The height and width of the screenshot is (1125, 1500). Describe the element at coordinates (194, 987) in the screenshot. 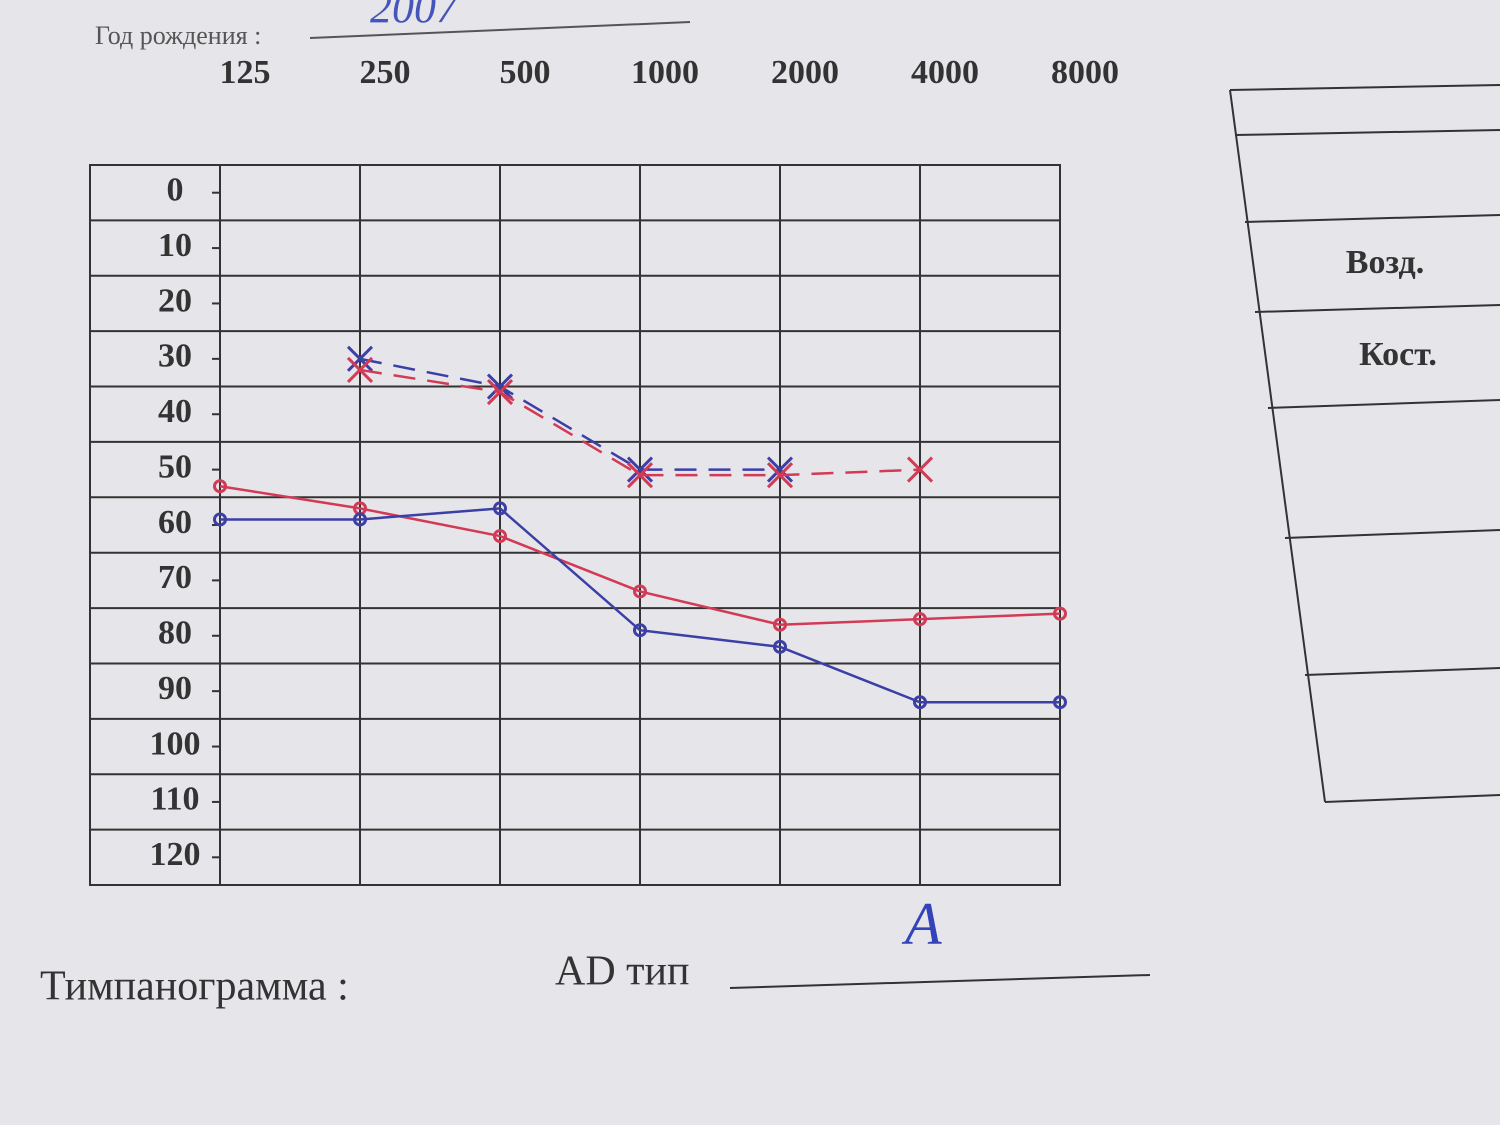

I see `tympanogram-label: Тимпанограмма :` at that location.